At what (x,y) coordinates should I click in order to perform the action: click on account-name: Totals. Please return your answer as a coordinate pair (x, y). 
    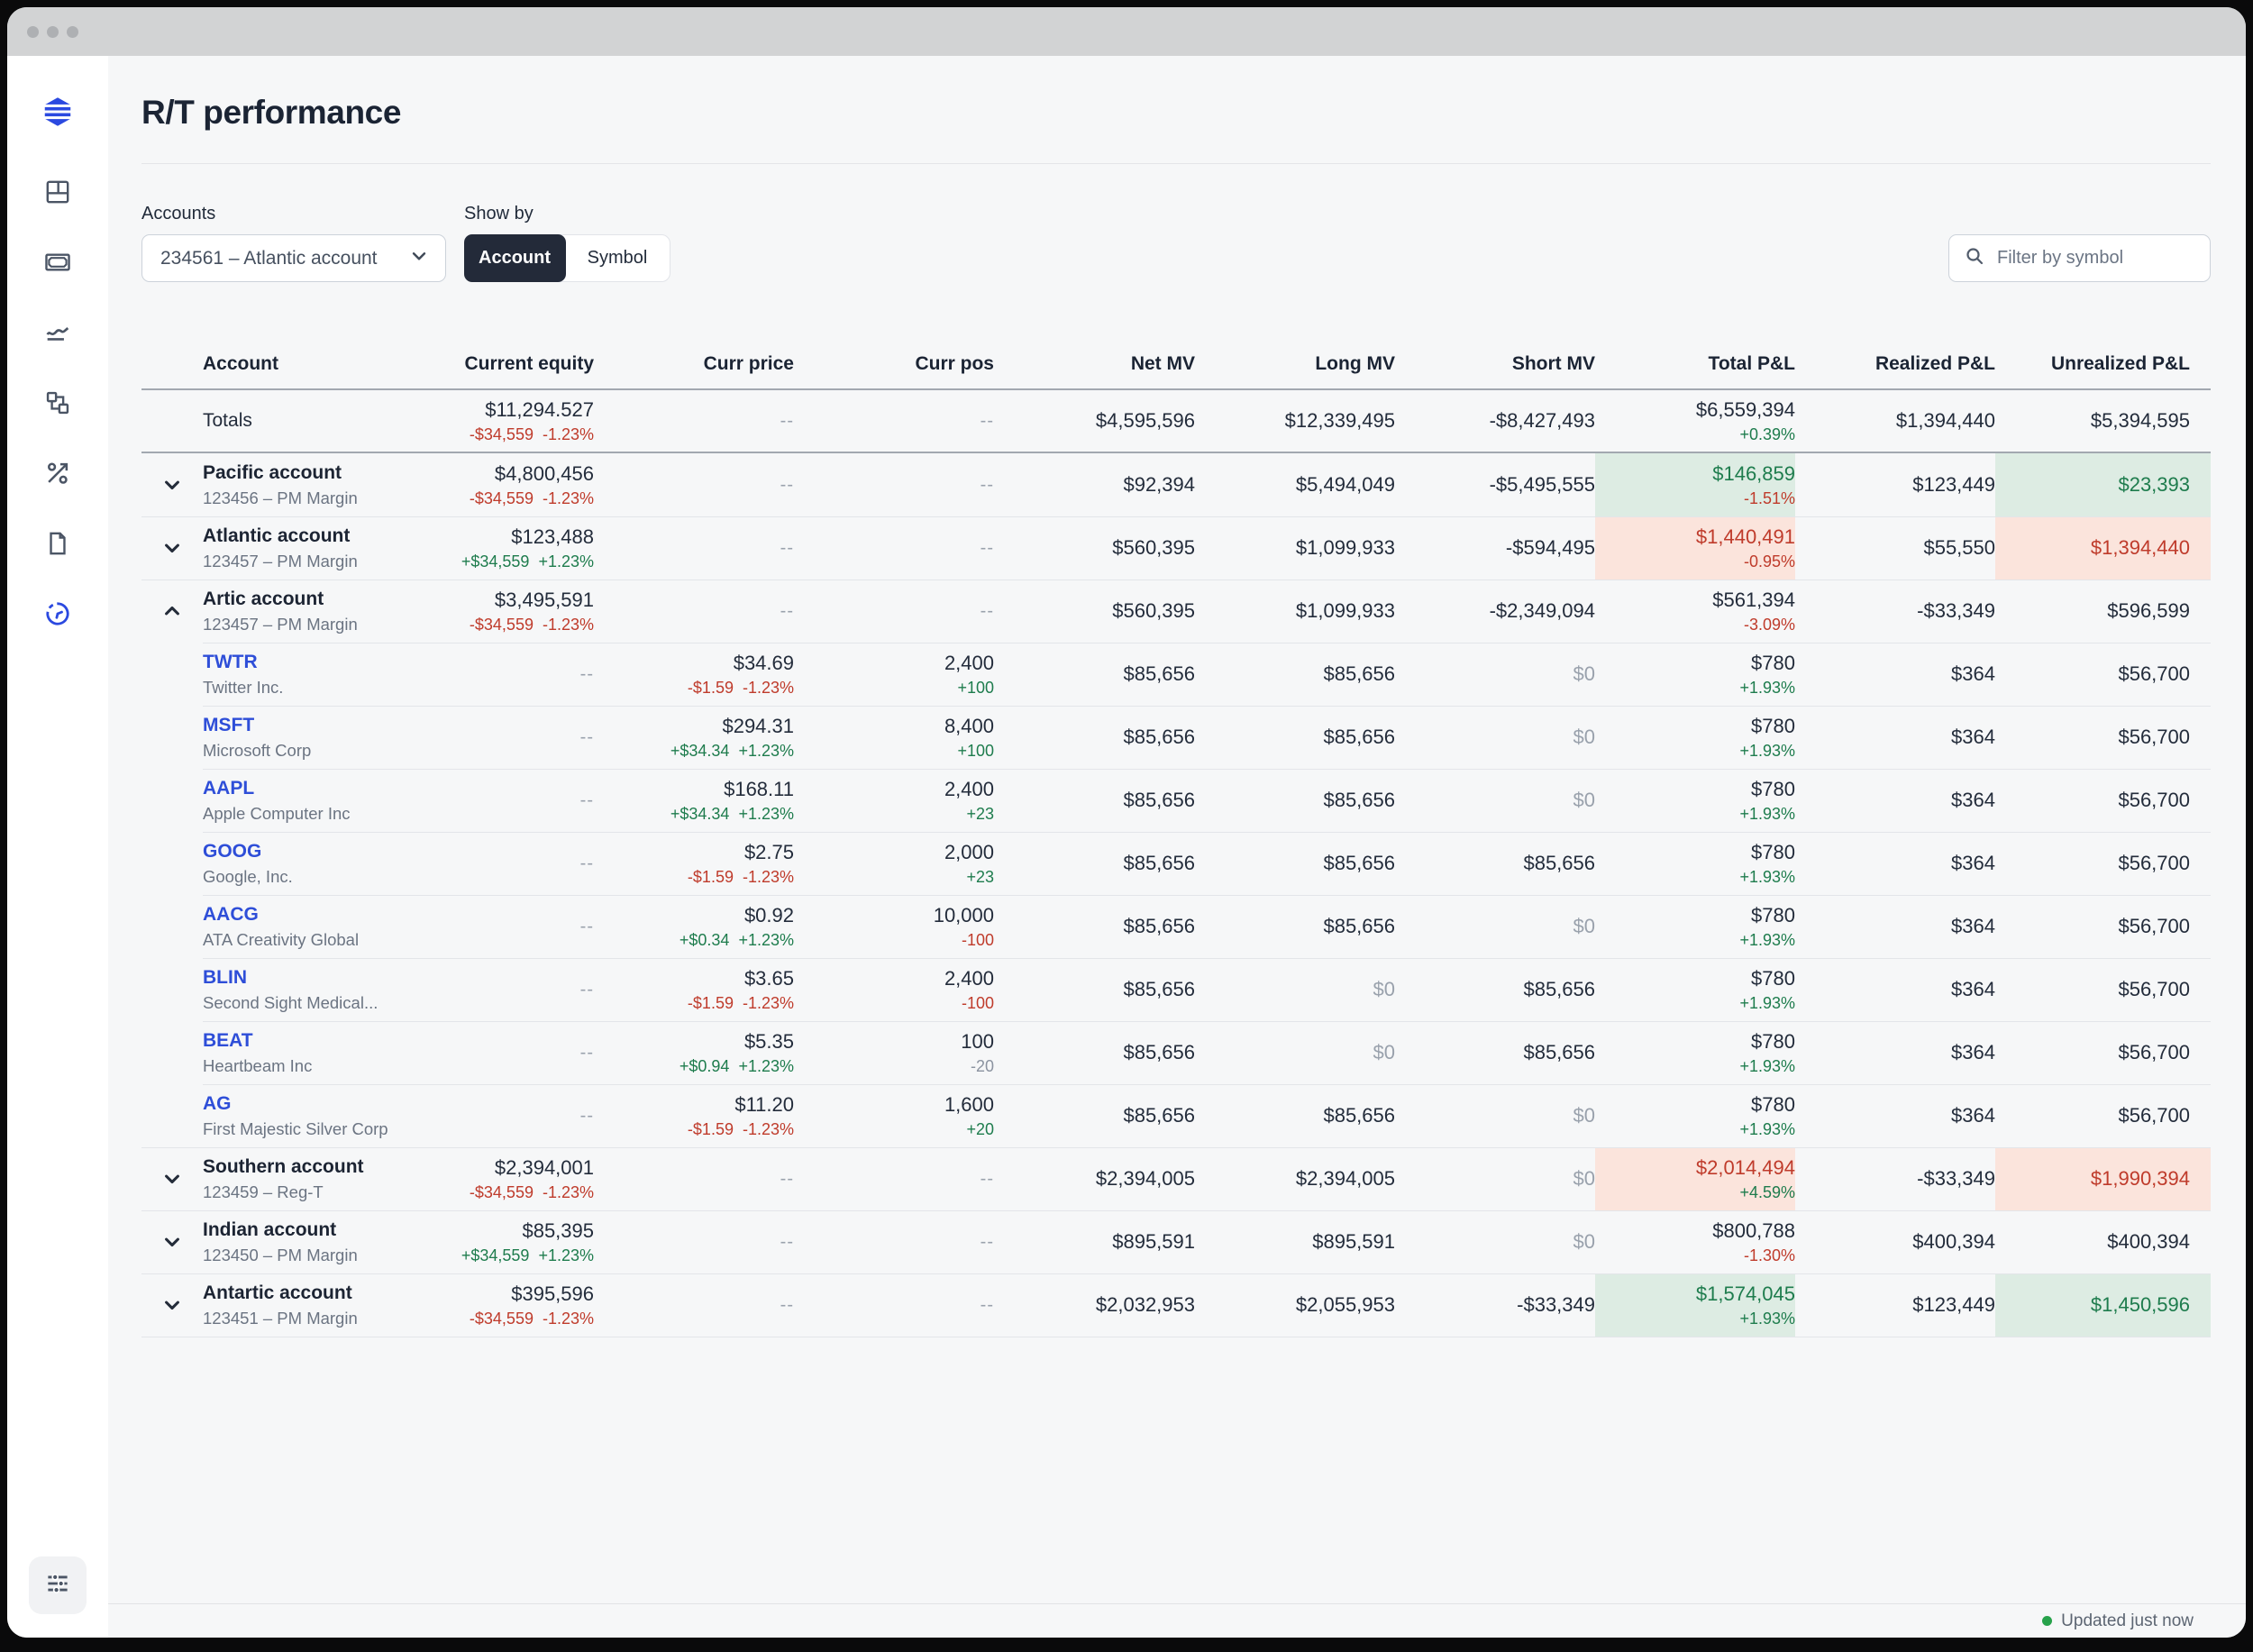
    Looking at the image, I should click on (227, 421).